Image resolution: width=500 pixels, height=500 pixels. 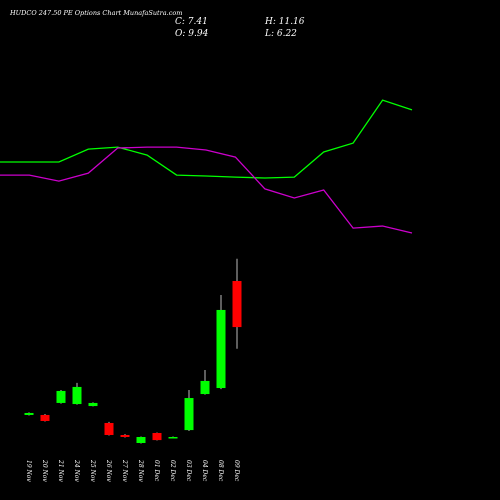 I want to click on low-label: L: 6.22, so click(x=280, y=34).